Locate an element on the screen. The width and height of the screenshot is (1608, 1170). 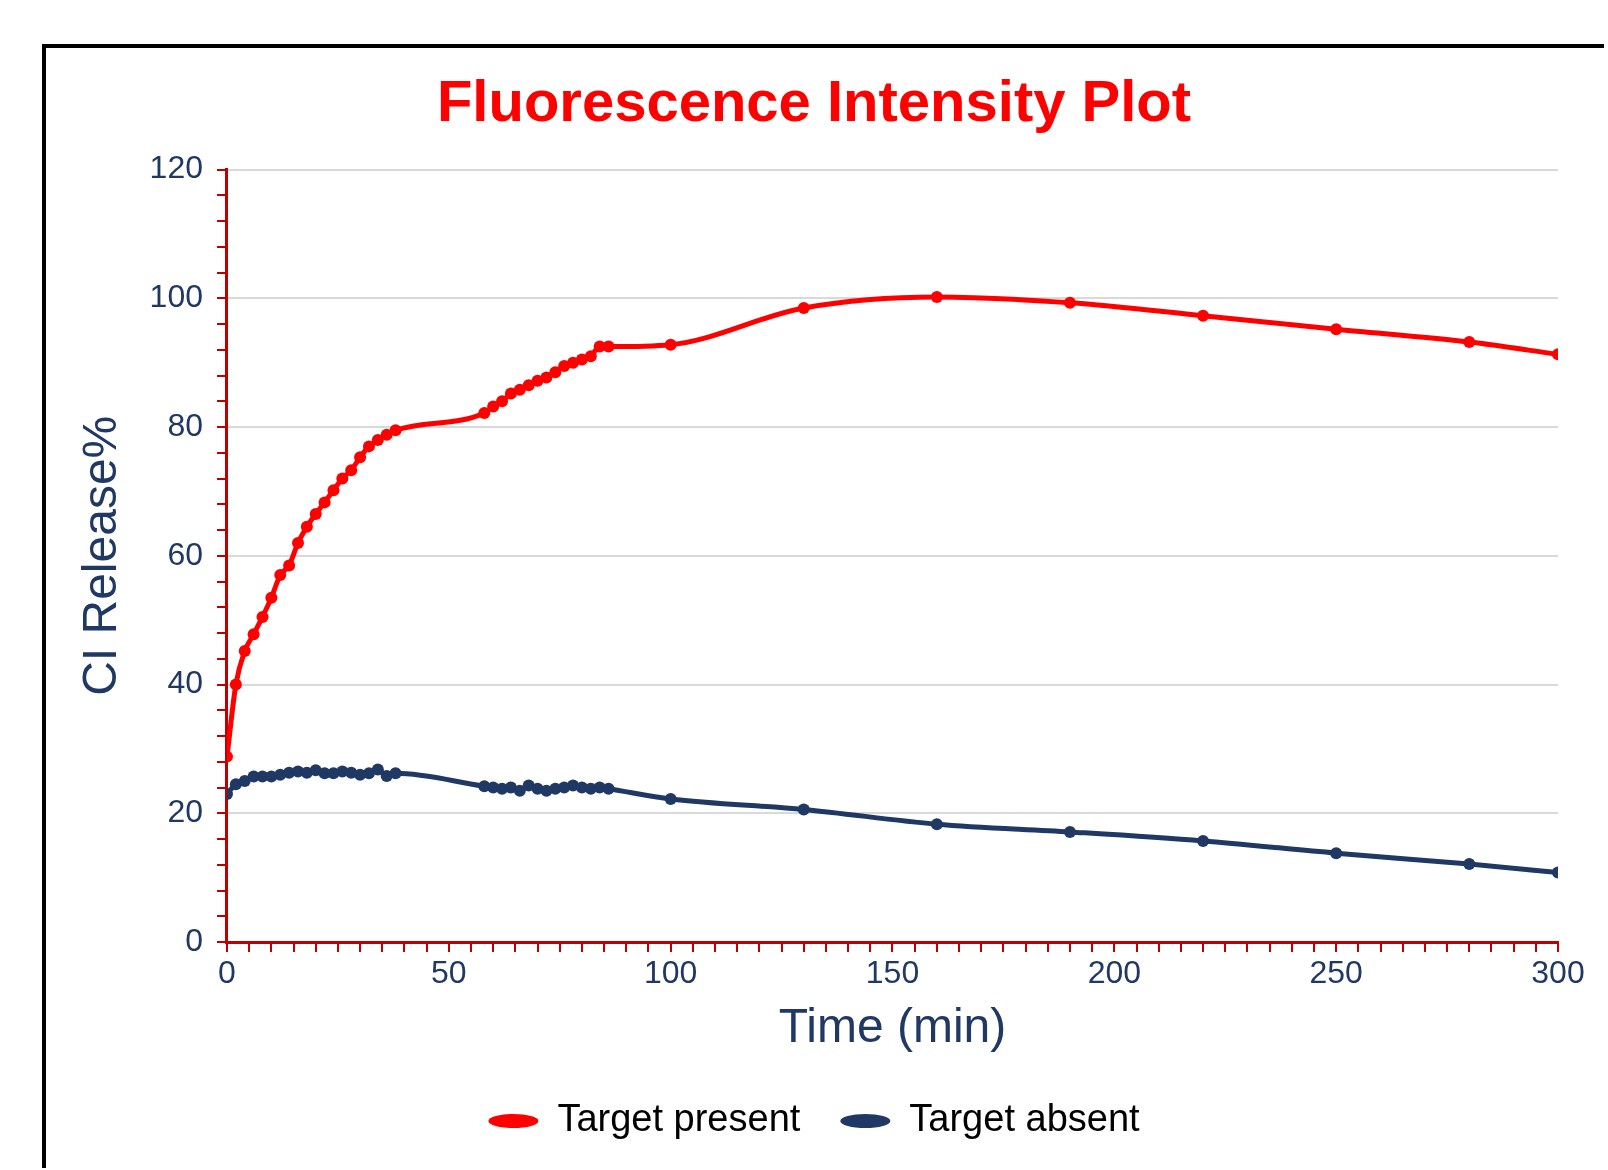
y-tick-label: 120 is located at coordinates (176, 167).